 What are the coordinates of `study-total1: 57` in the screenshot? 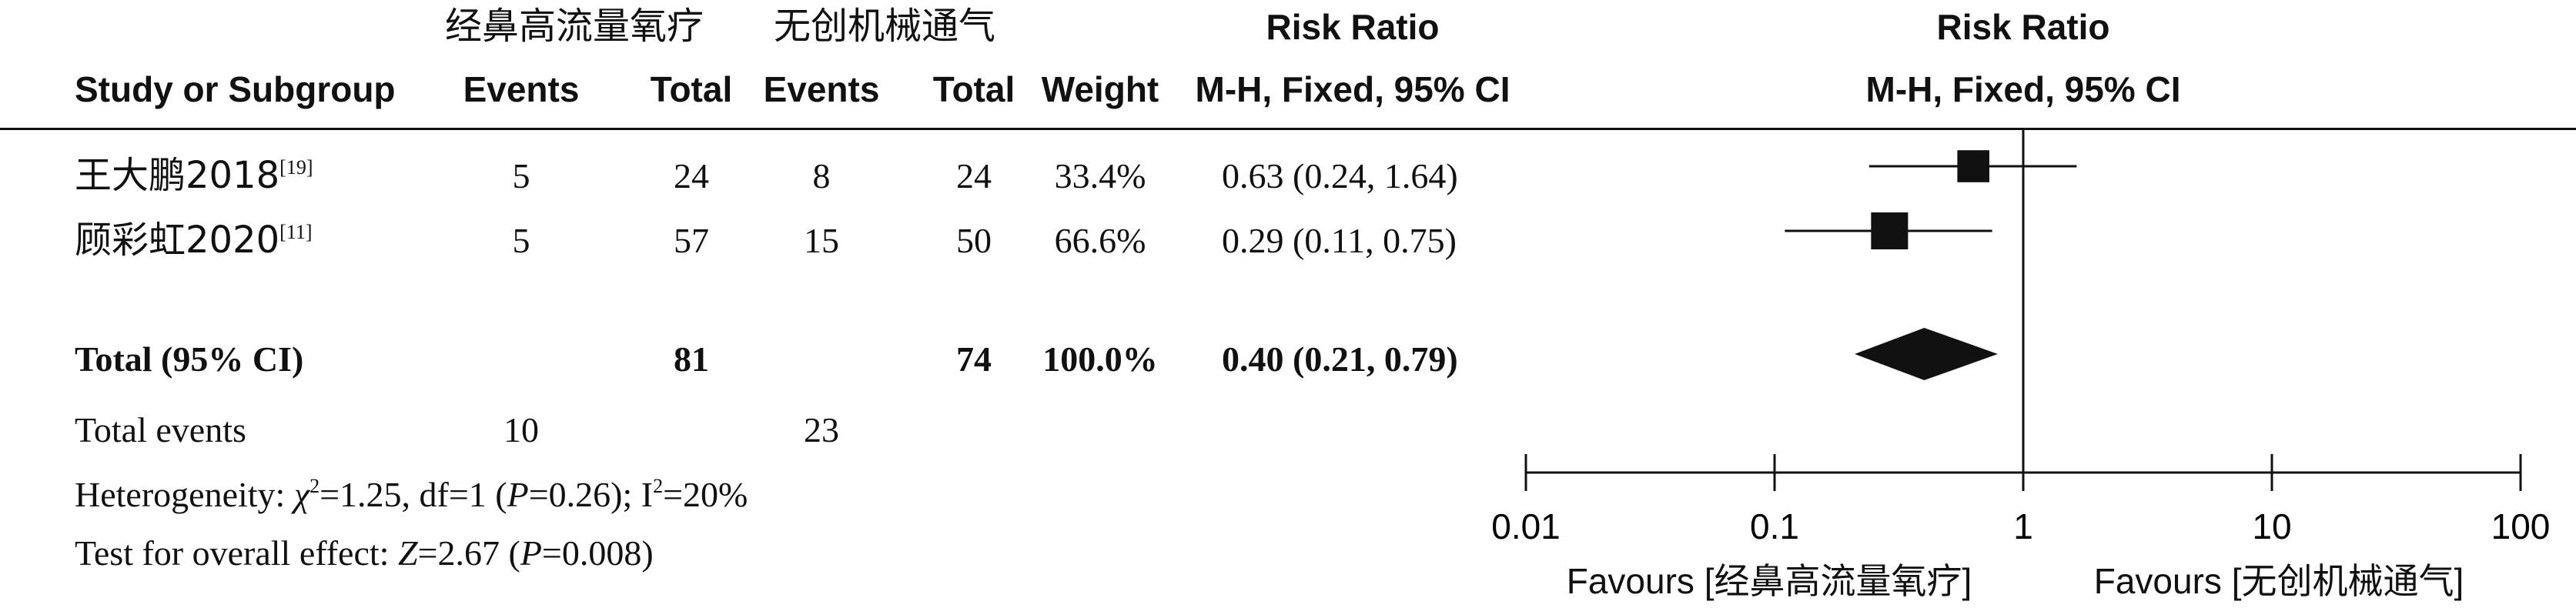 It's located at (692, 240).